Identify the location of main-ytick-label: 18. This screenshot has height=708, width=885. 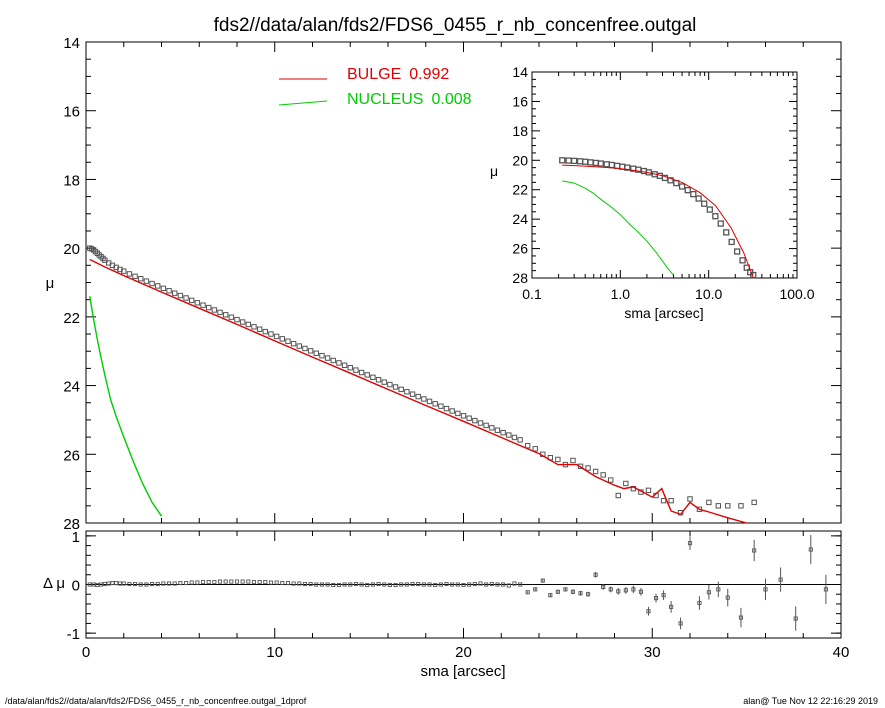
(71, 180).